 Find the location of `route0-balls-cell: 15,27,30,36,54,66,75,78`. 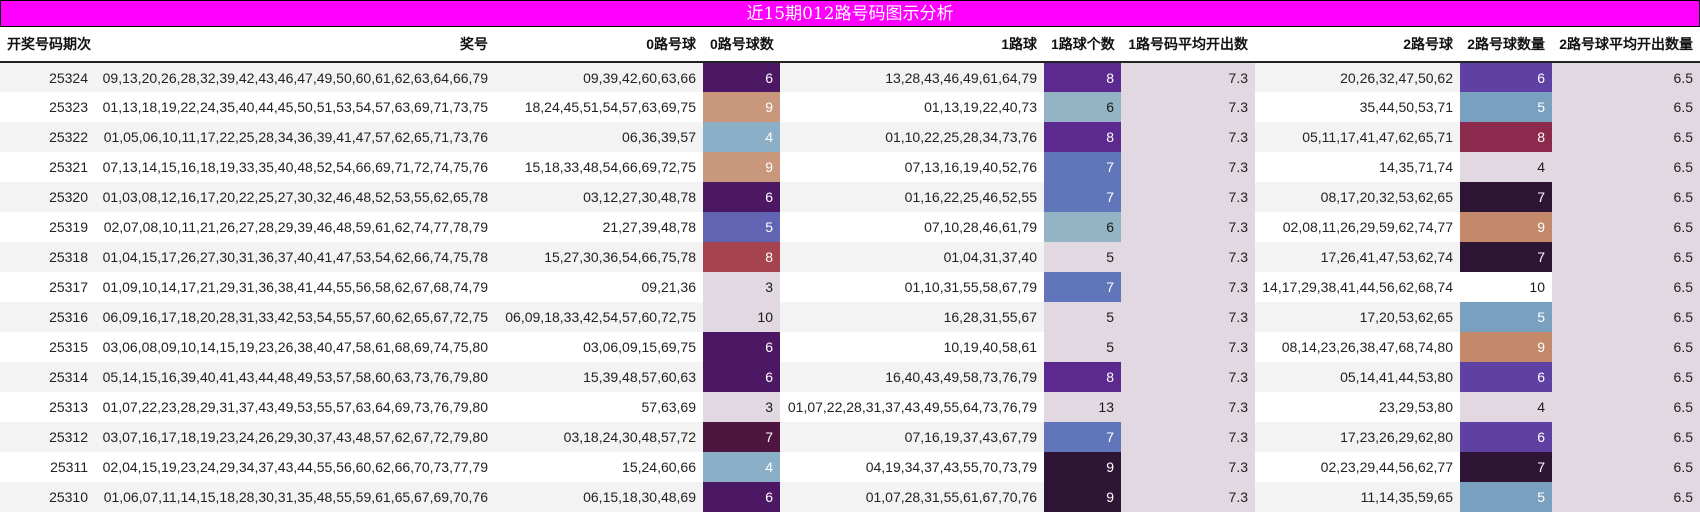

route0-balls-cell: 15,27,30,36,54,66,75,78 is located at coordinates (599, 257).